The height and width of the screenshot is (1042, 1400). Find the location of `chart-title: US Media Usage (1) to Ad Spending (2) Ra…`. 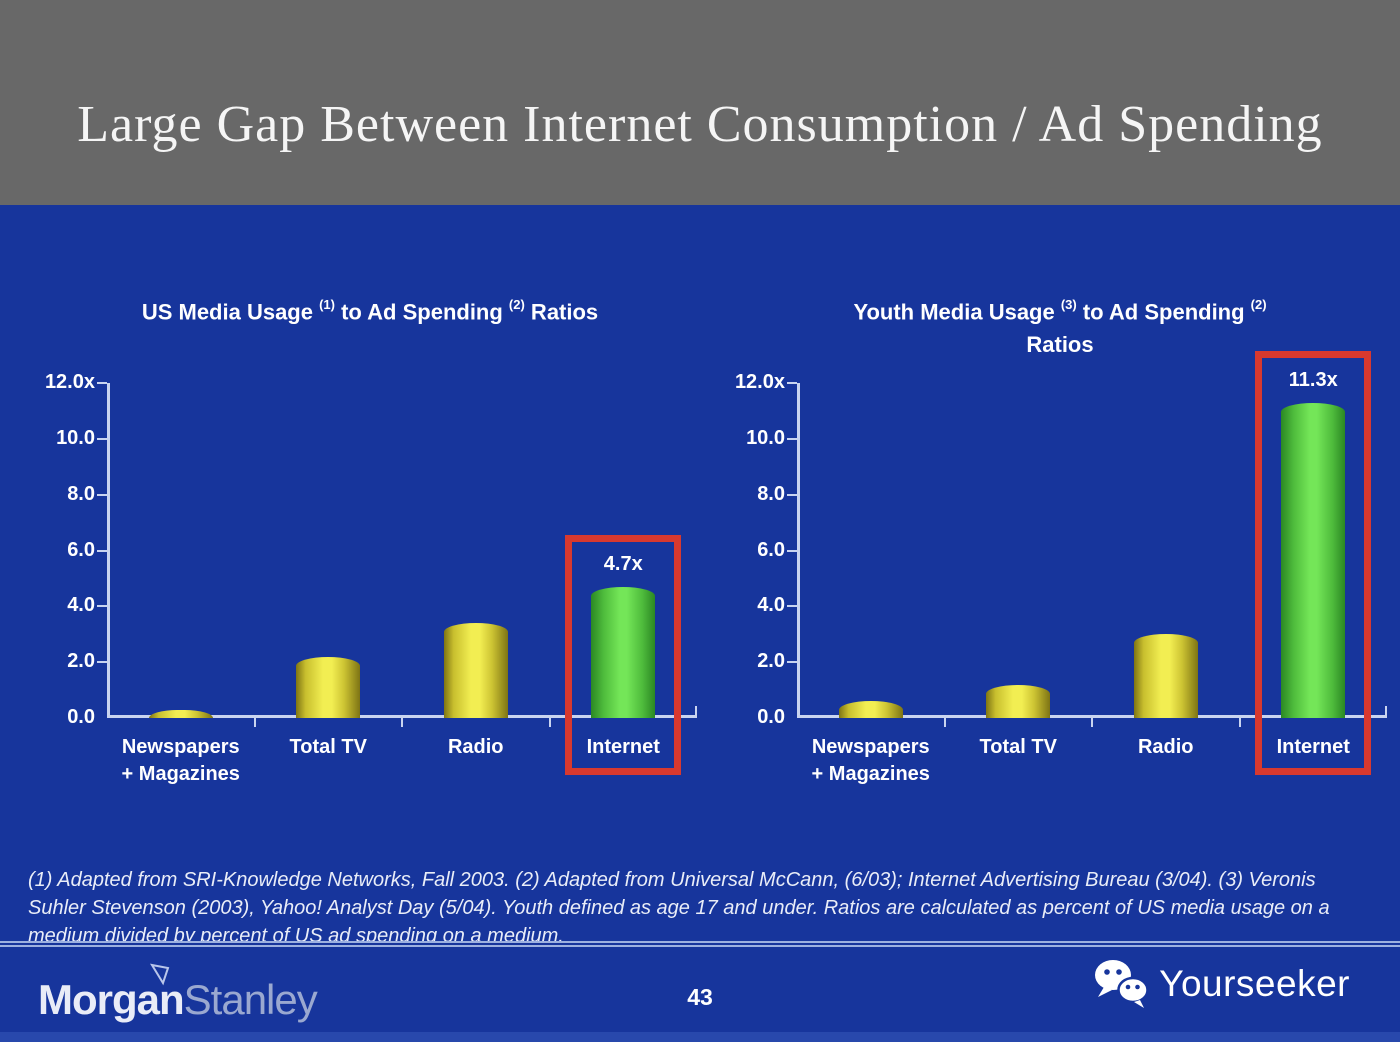

chart-title: US Media Usage (1) to Ad Spending (2) Ra… is located at coordinates (370, 311).